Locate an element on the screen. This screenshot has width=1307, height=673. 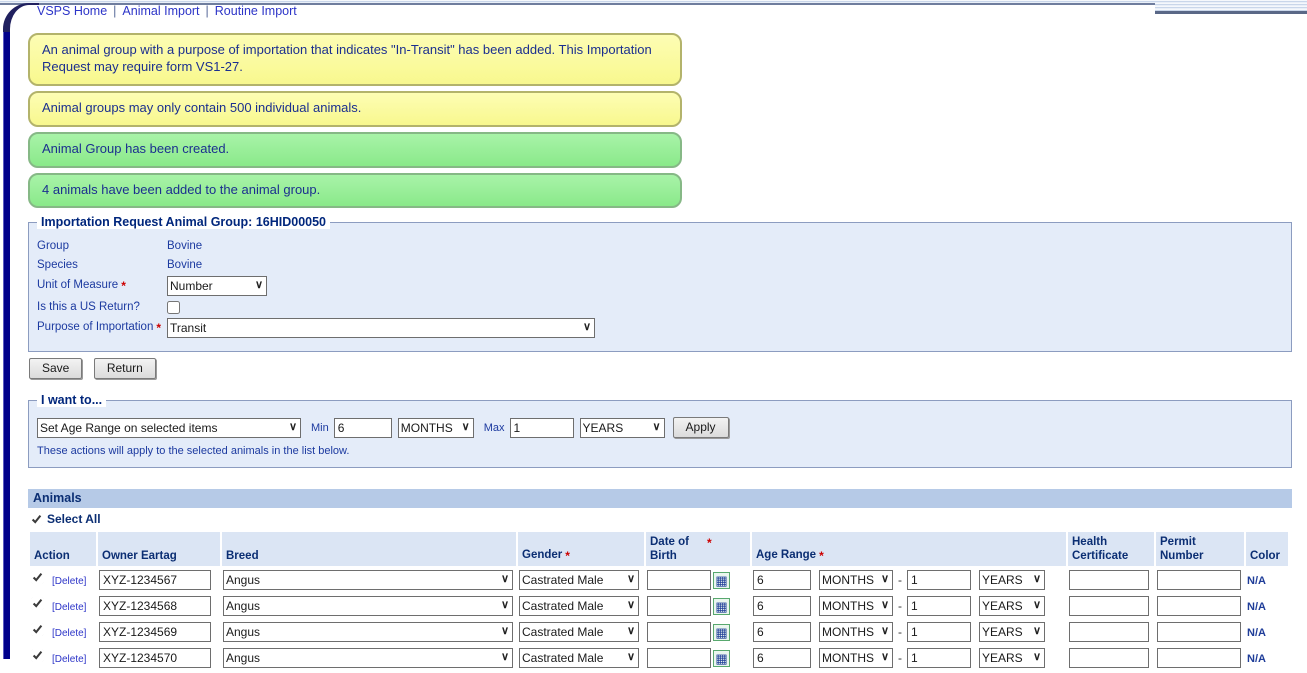
unit-of-measure-label: Unit of Measure * is located at coordinates (81, 286).